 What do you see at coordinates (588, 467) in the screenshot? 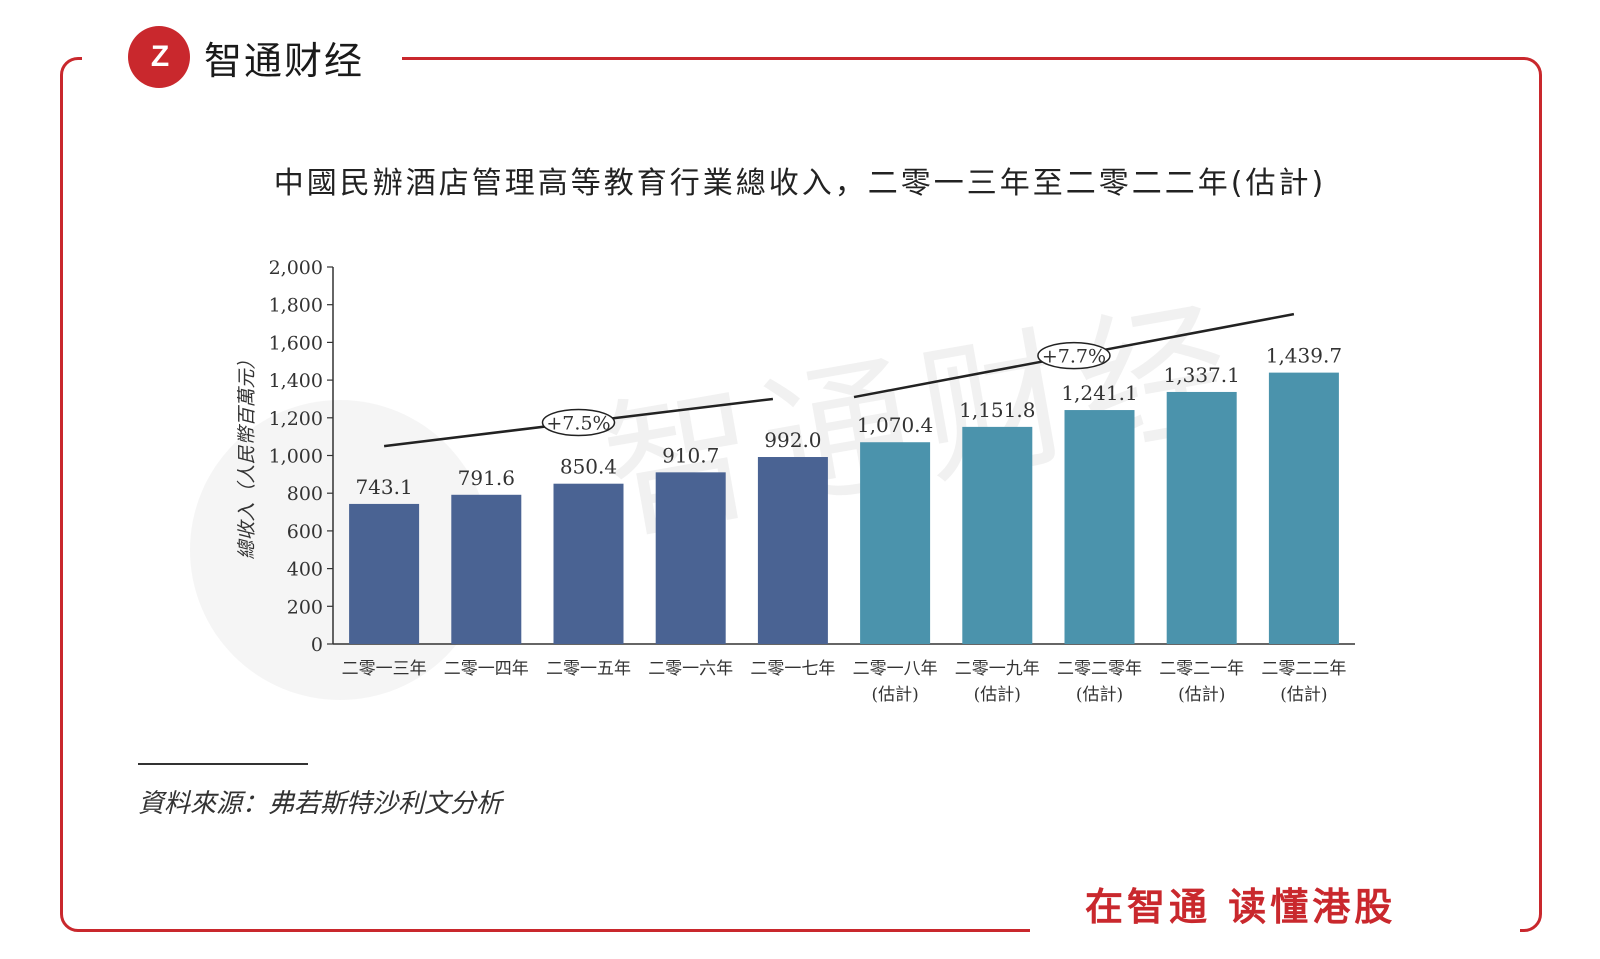
I see `bar-value-label: 850.4` at bounding box center [588, 467].